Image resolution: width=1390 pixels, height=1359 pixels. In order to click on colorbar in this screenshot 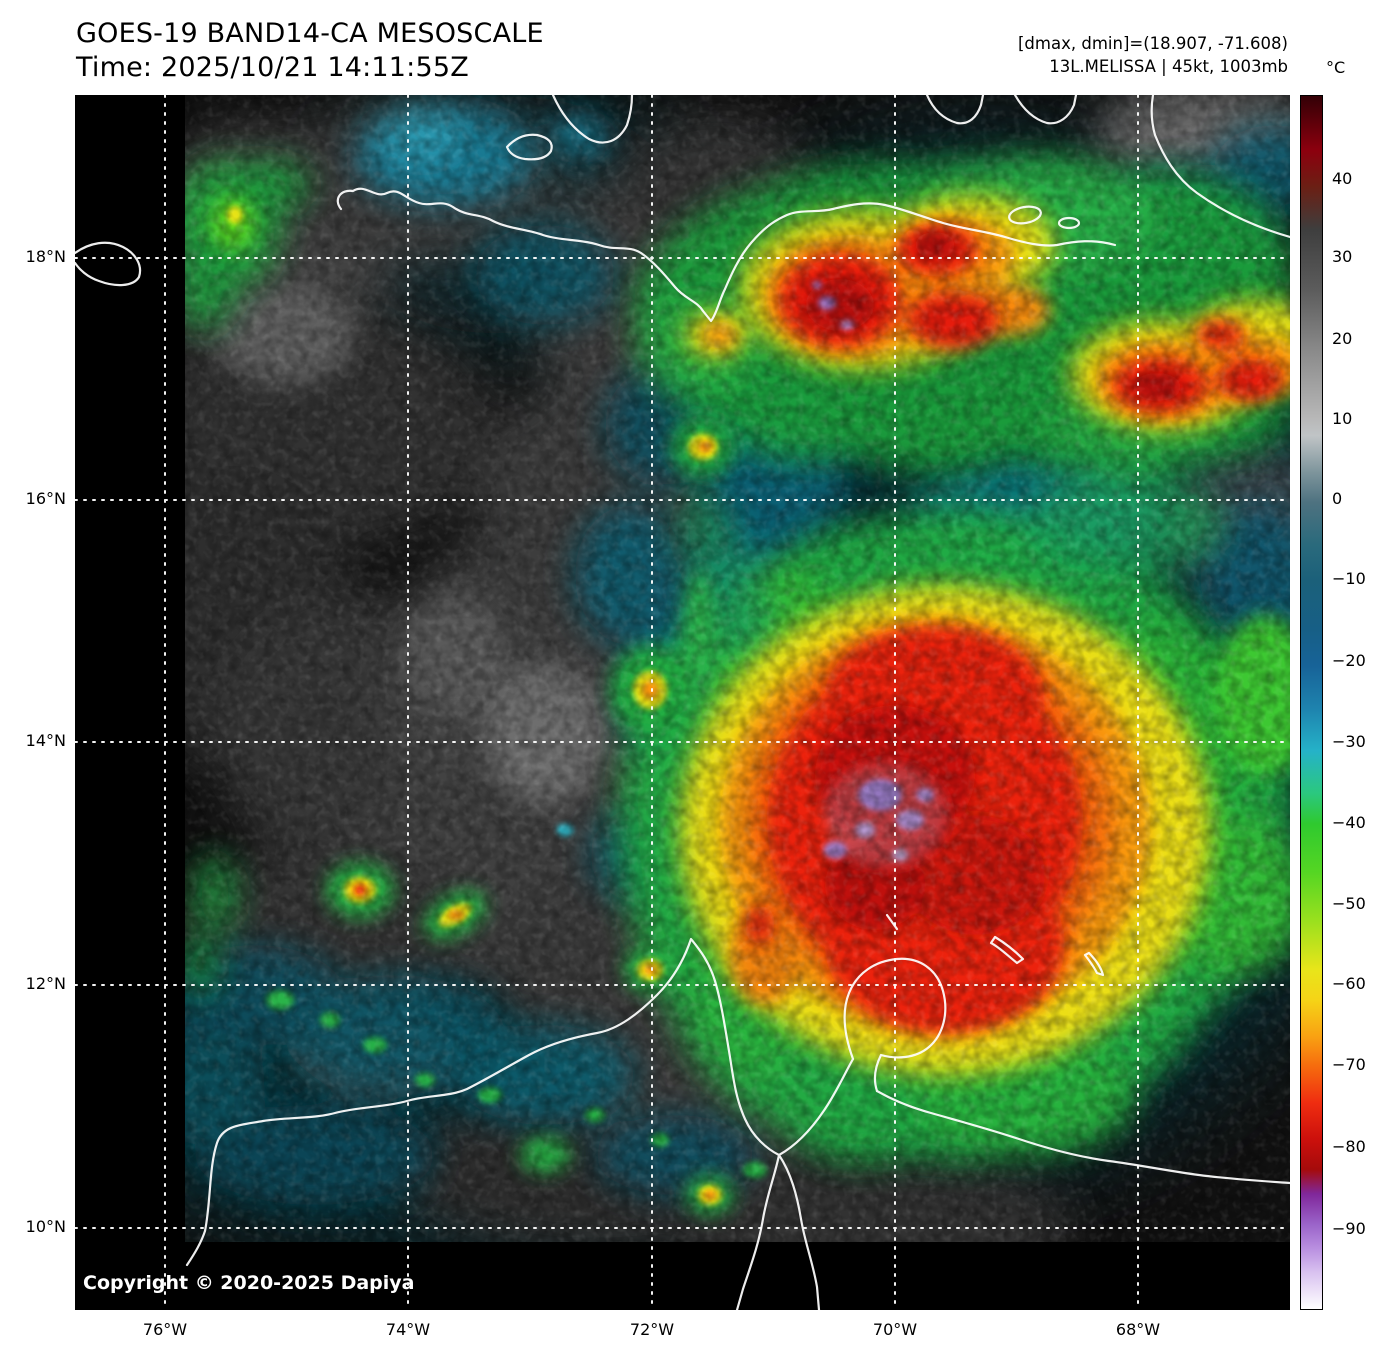, I will do `click(1311, 702)`.